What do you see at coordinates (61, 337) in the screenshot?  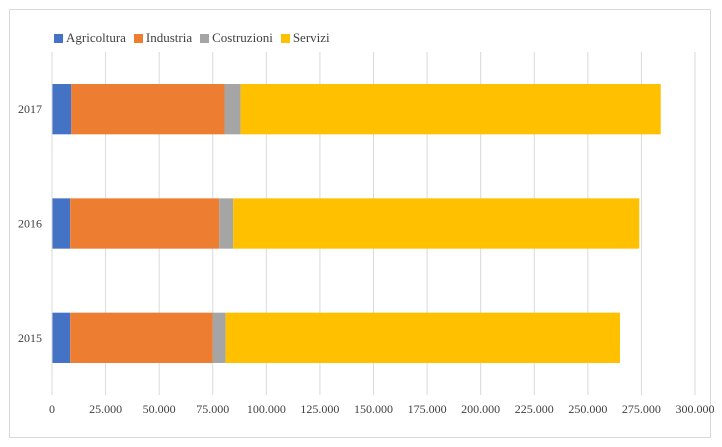 I see `bar-agricoltura-2015` at bounding box center [61, 337].